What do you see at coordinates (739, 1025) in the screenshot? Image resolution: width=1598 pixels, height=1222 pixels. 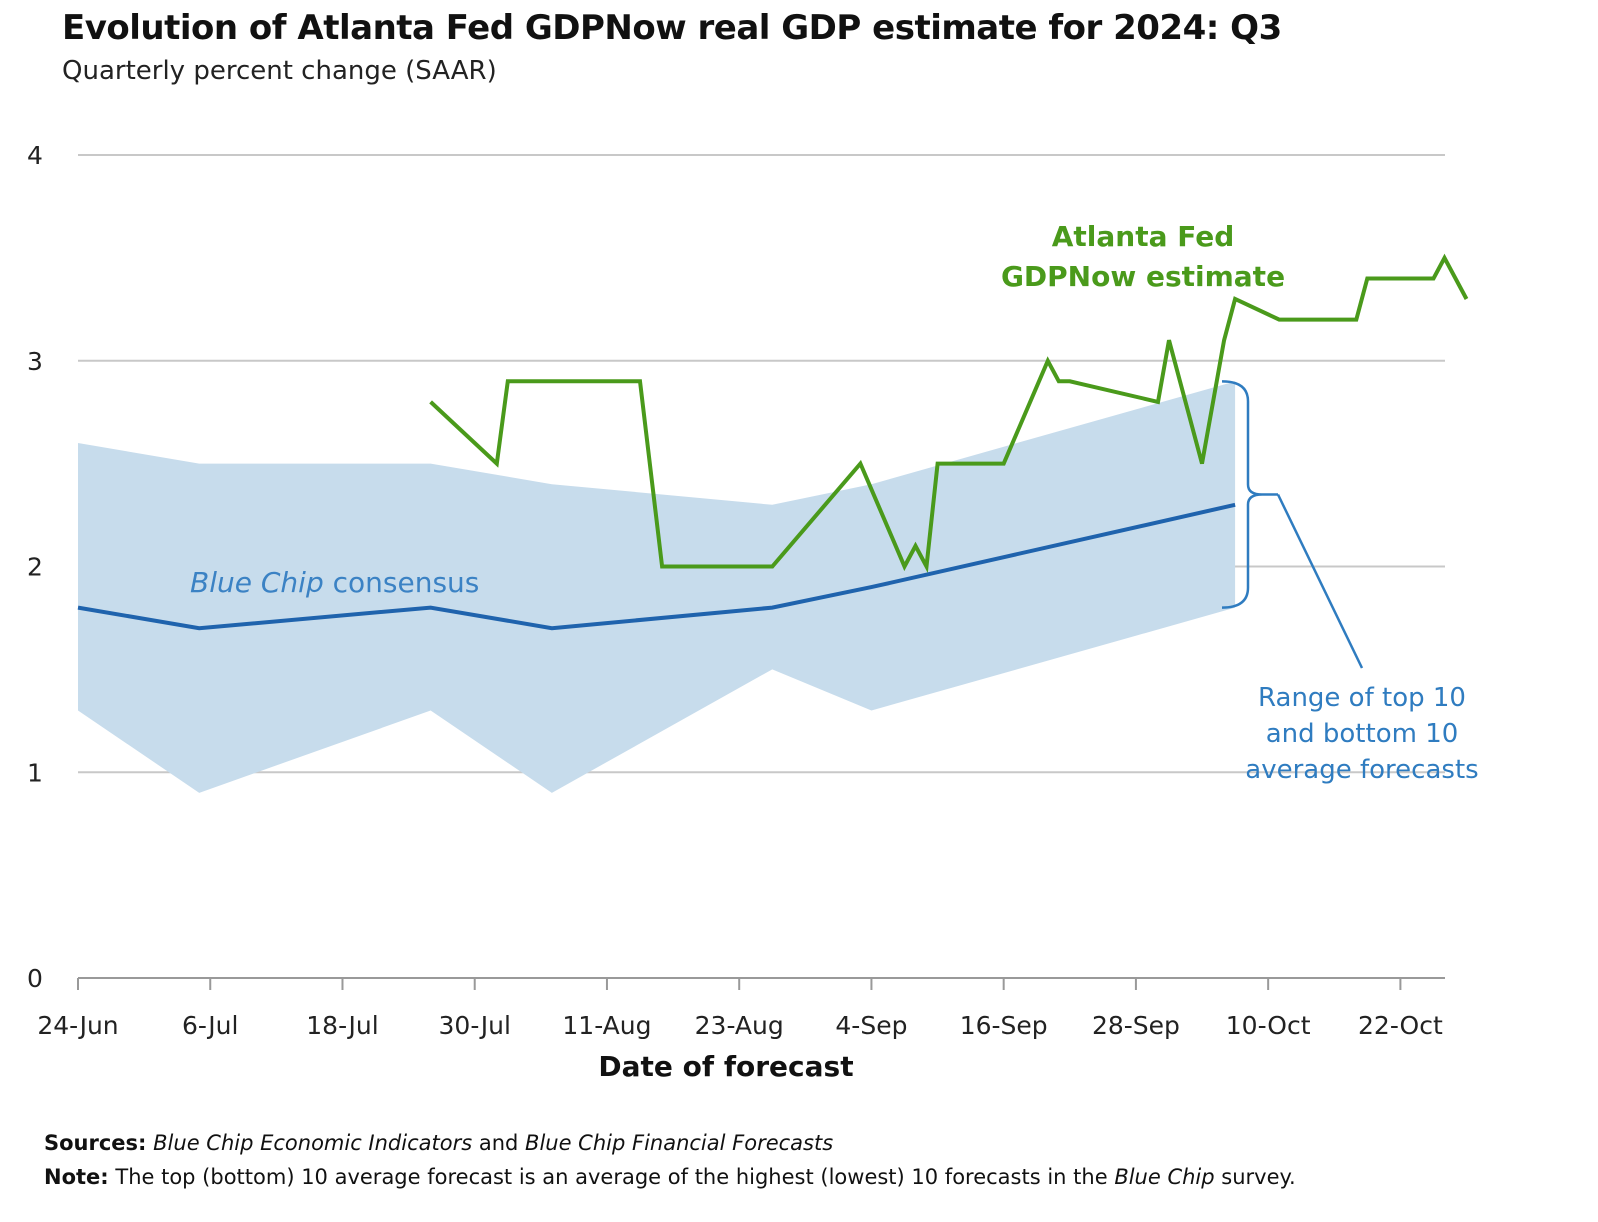 I see `x-tick-label-5: 23-Aug` at bounding box center [739, 1025].